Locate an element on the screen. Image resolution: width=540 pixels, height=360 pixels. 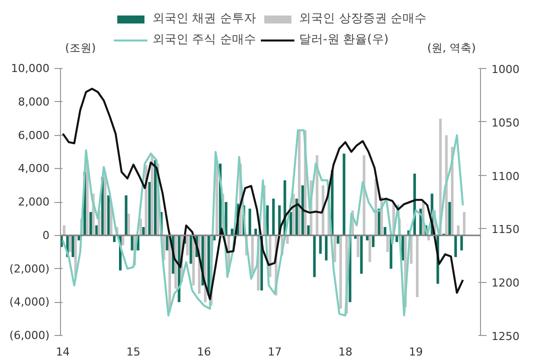
y-axis-title: (조원) is located at coordinates (80, 48).